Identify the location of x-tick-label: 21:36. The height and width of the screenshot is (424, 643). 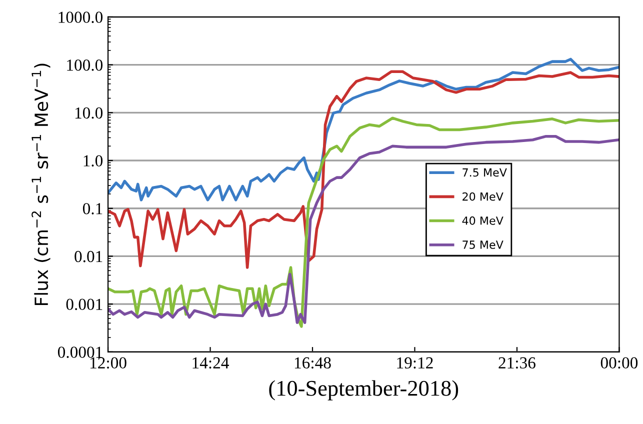
(517, 363).